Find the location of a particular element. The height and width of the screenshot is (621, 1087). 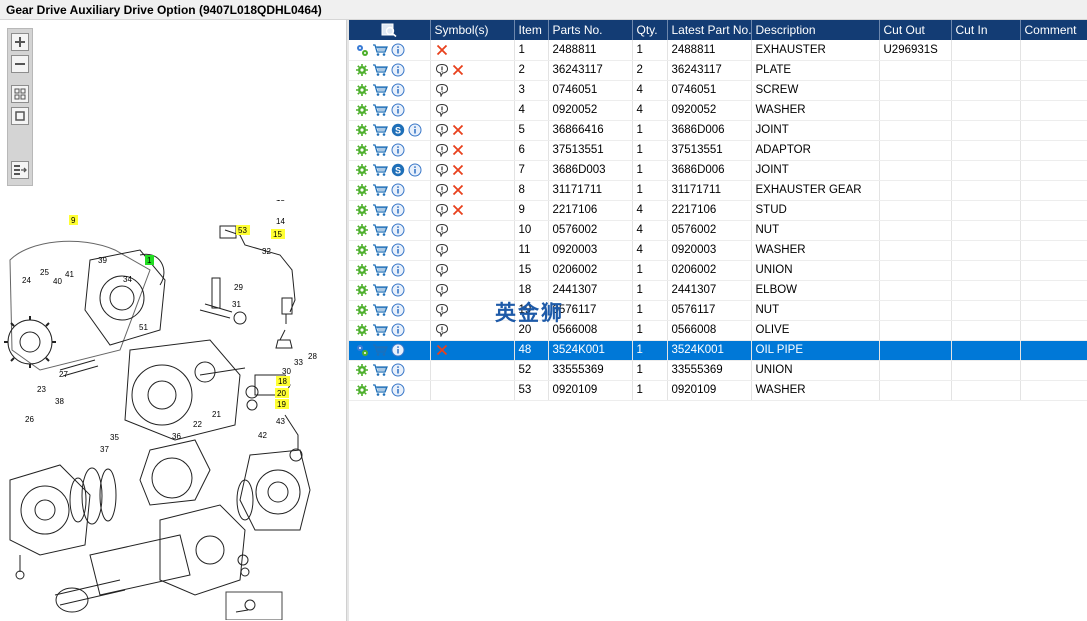

callout-20: 20 is located at coordinates (282, 393).